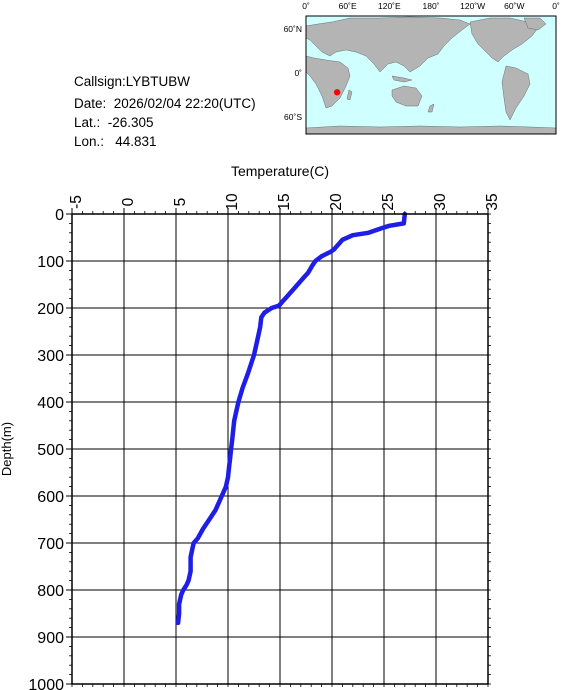  I want to click on x-tick-label: 5, so click(180, 202).